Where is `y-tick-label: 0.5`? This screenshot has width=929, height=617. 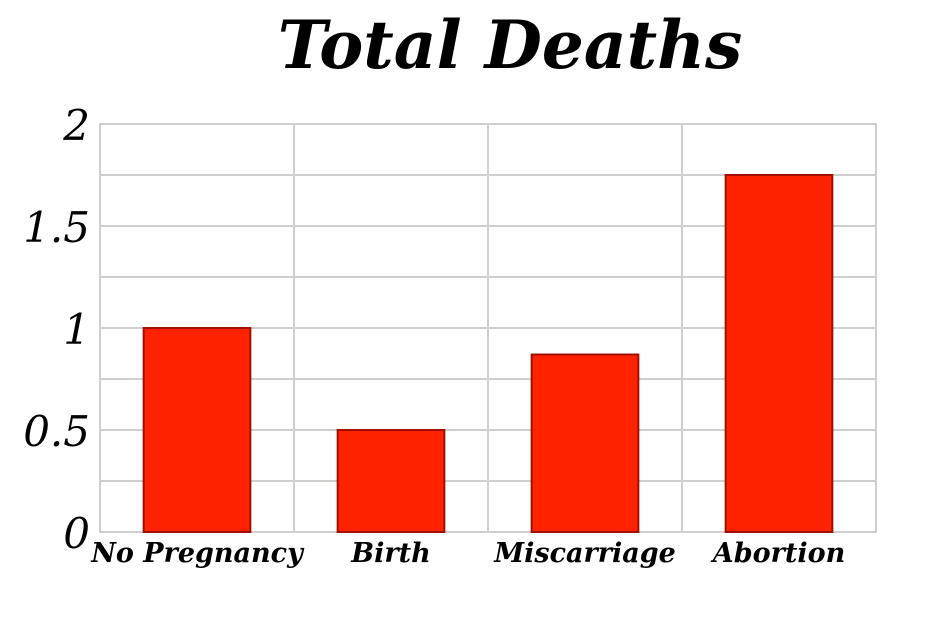
y-tick-label: 0.5 is located at coordinates (56, 431).